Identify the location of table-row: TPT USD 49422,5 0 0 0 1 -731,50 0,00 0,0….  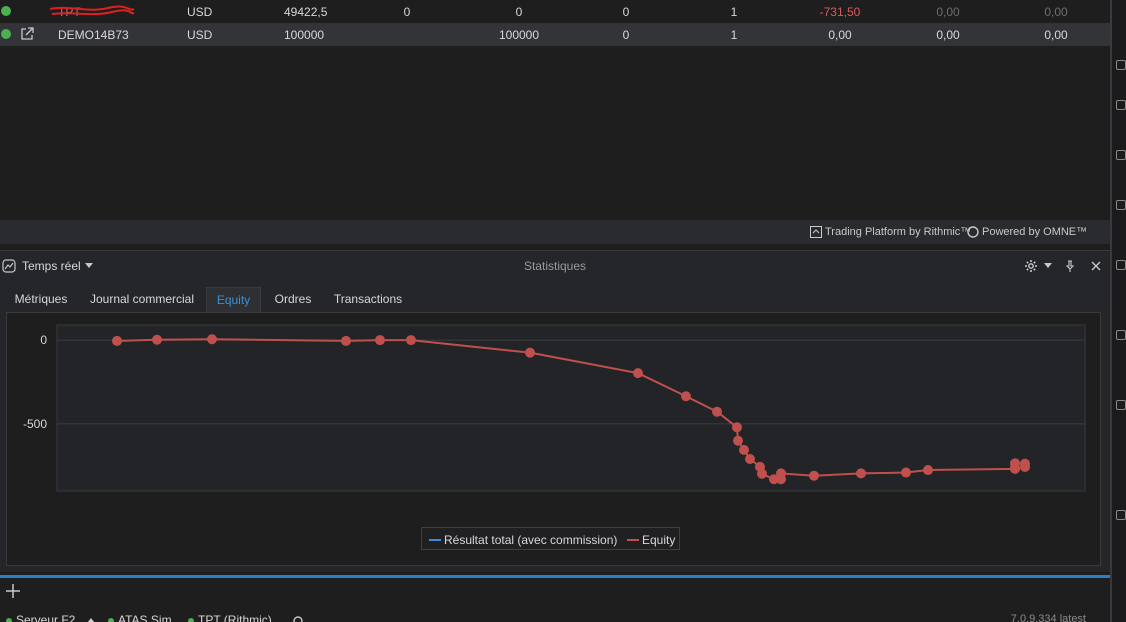
(555, 11).